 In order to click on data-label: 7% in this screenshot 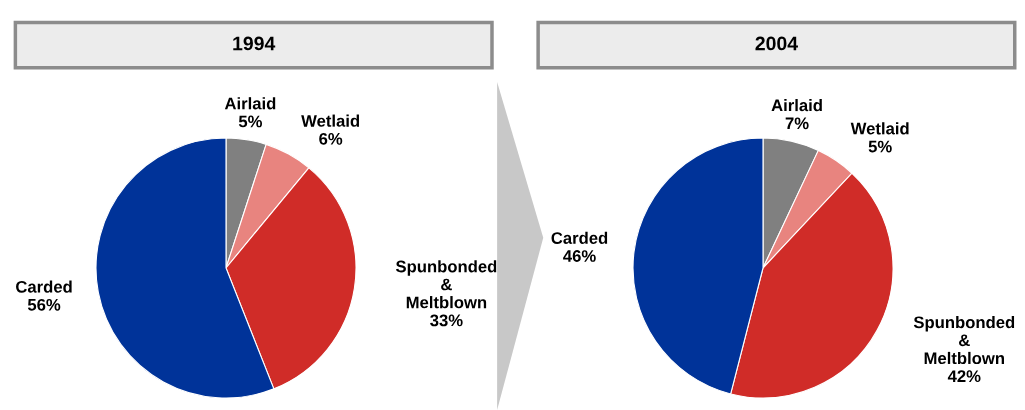, I will do `click(797, 123)`.